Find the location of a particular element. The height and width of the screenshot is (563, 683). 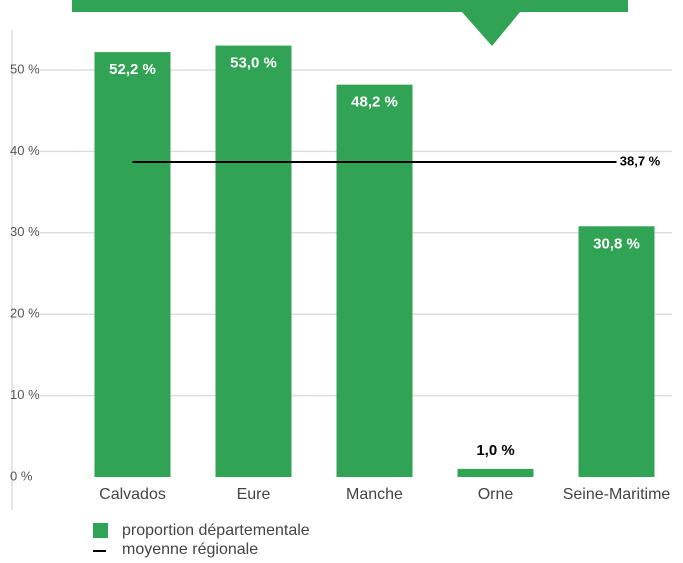

value-label: 52,2 % is located at coordinates (132, 69).